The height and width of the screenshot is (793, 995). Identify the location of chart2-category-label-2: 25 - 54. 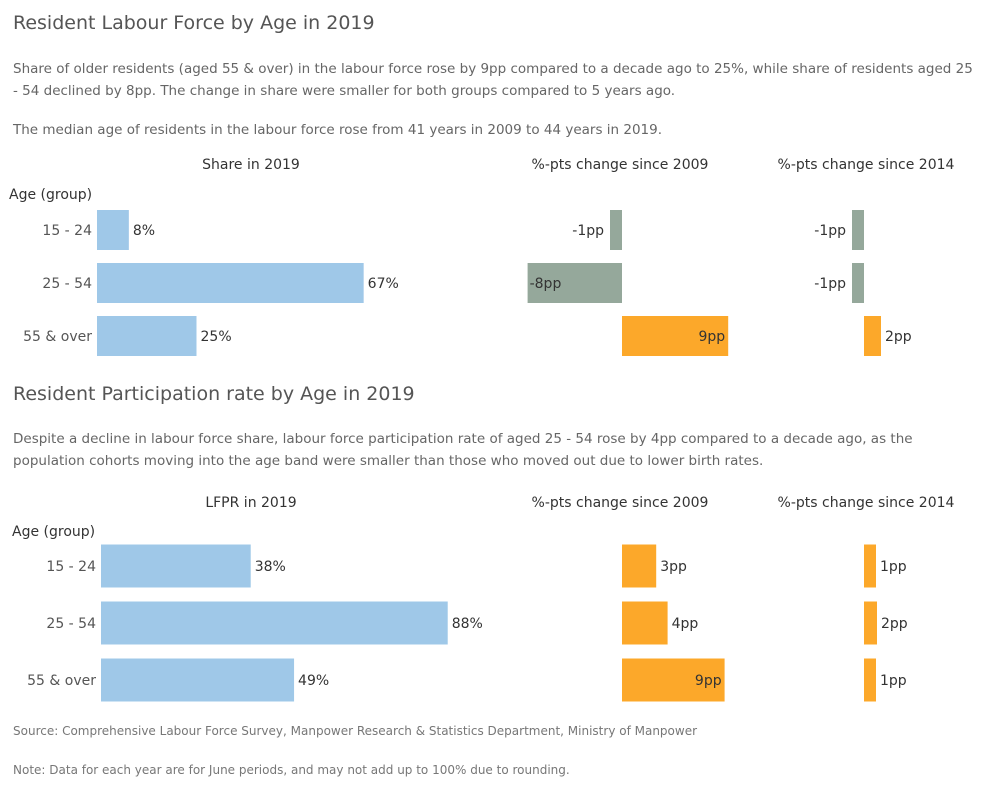
(71, 624).